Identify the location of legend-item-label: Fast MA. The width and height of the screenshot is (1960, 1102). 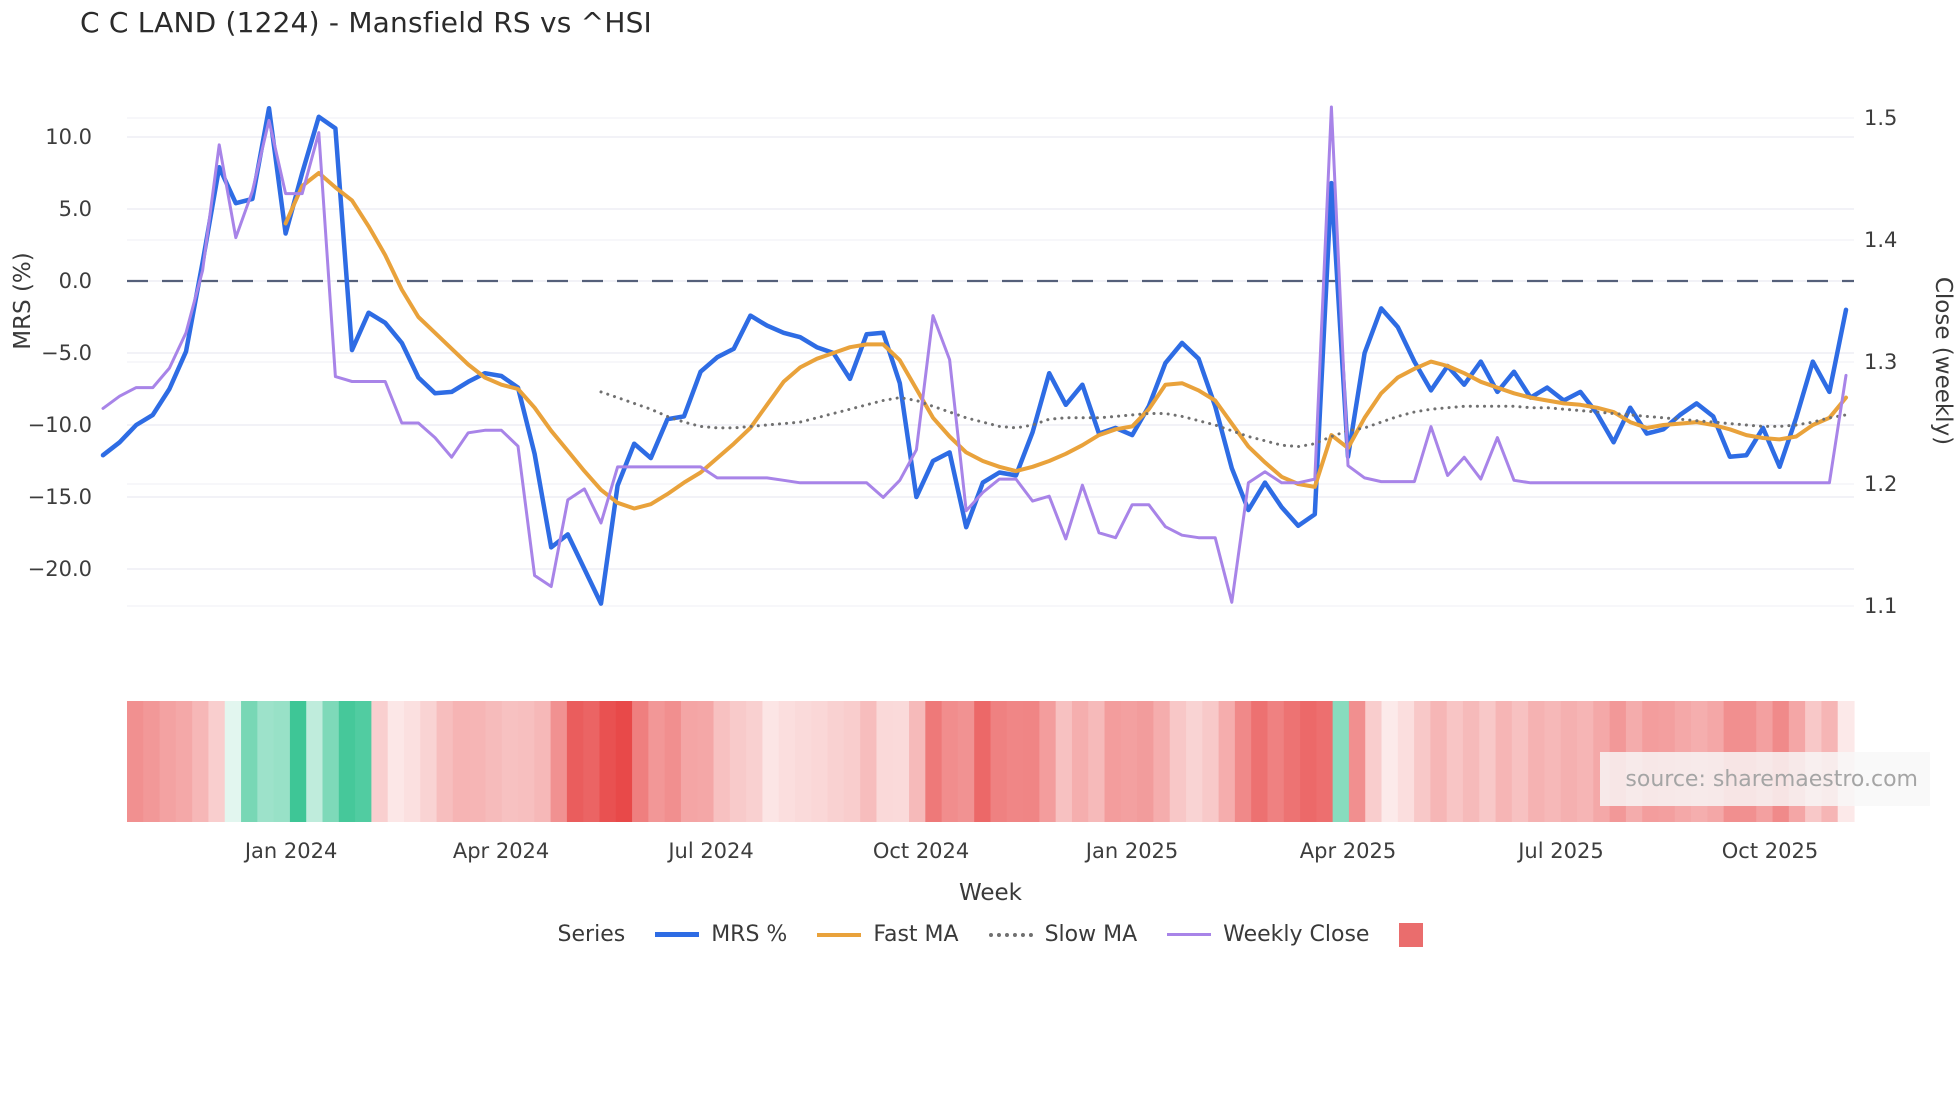
(916, 934).